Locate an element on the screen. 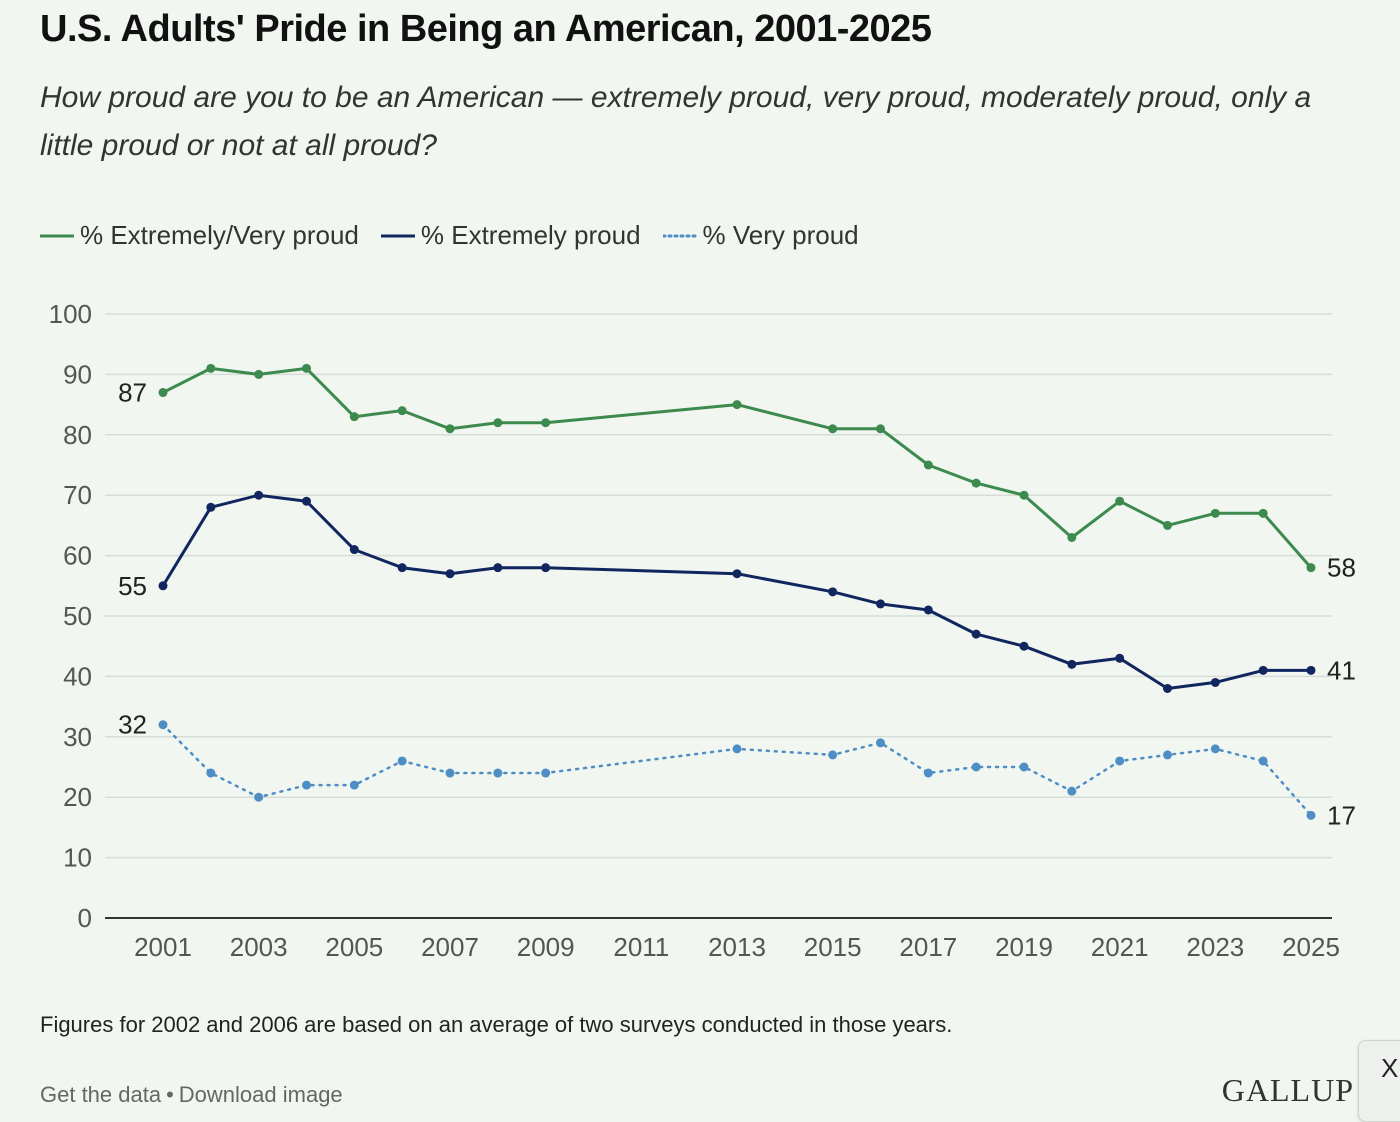 The width and height of the screenshot is (1400, 1122). x-tick-label: 2017 is located at coordinates (928, 947).